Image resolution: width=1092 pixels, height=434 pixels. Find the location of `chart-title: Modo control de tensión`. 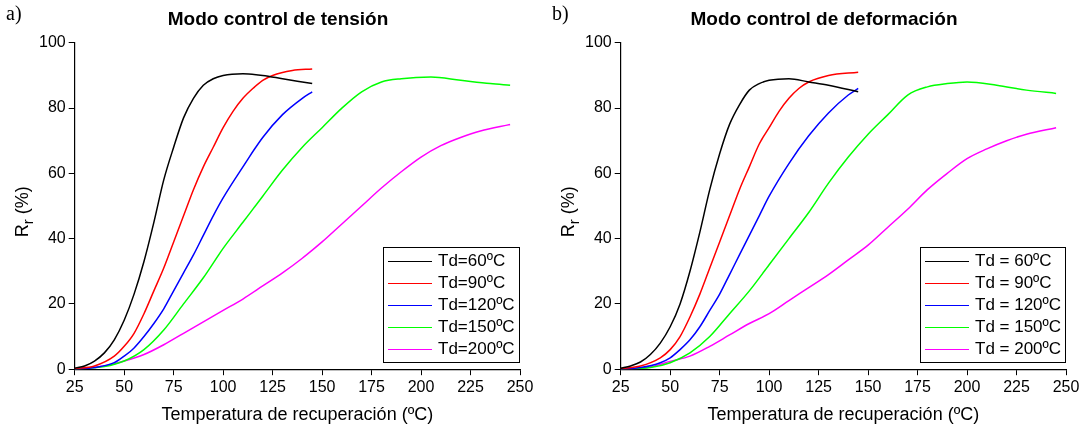

chart-title: Modo control de tensión is located at coordinates (278, 18).